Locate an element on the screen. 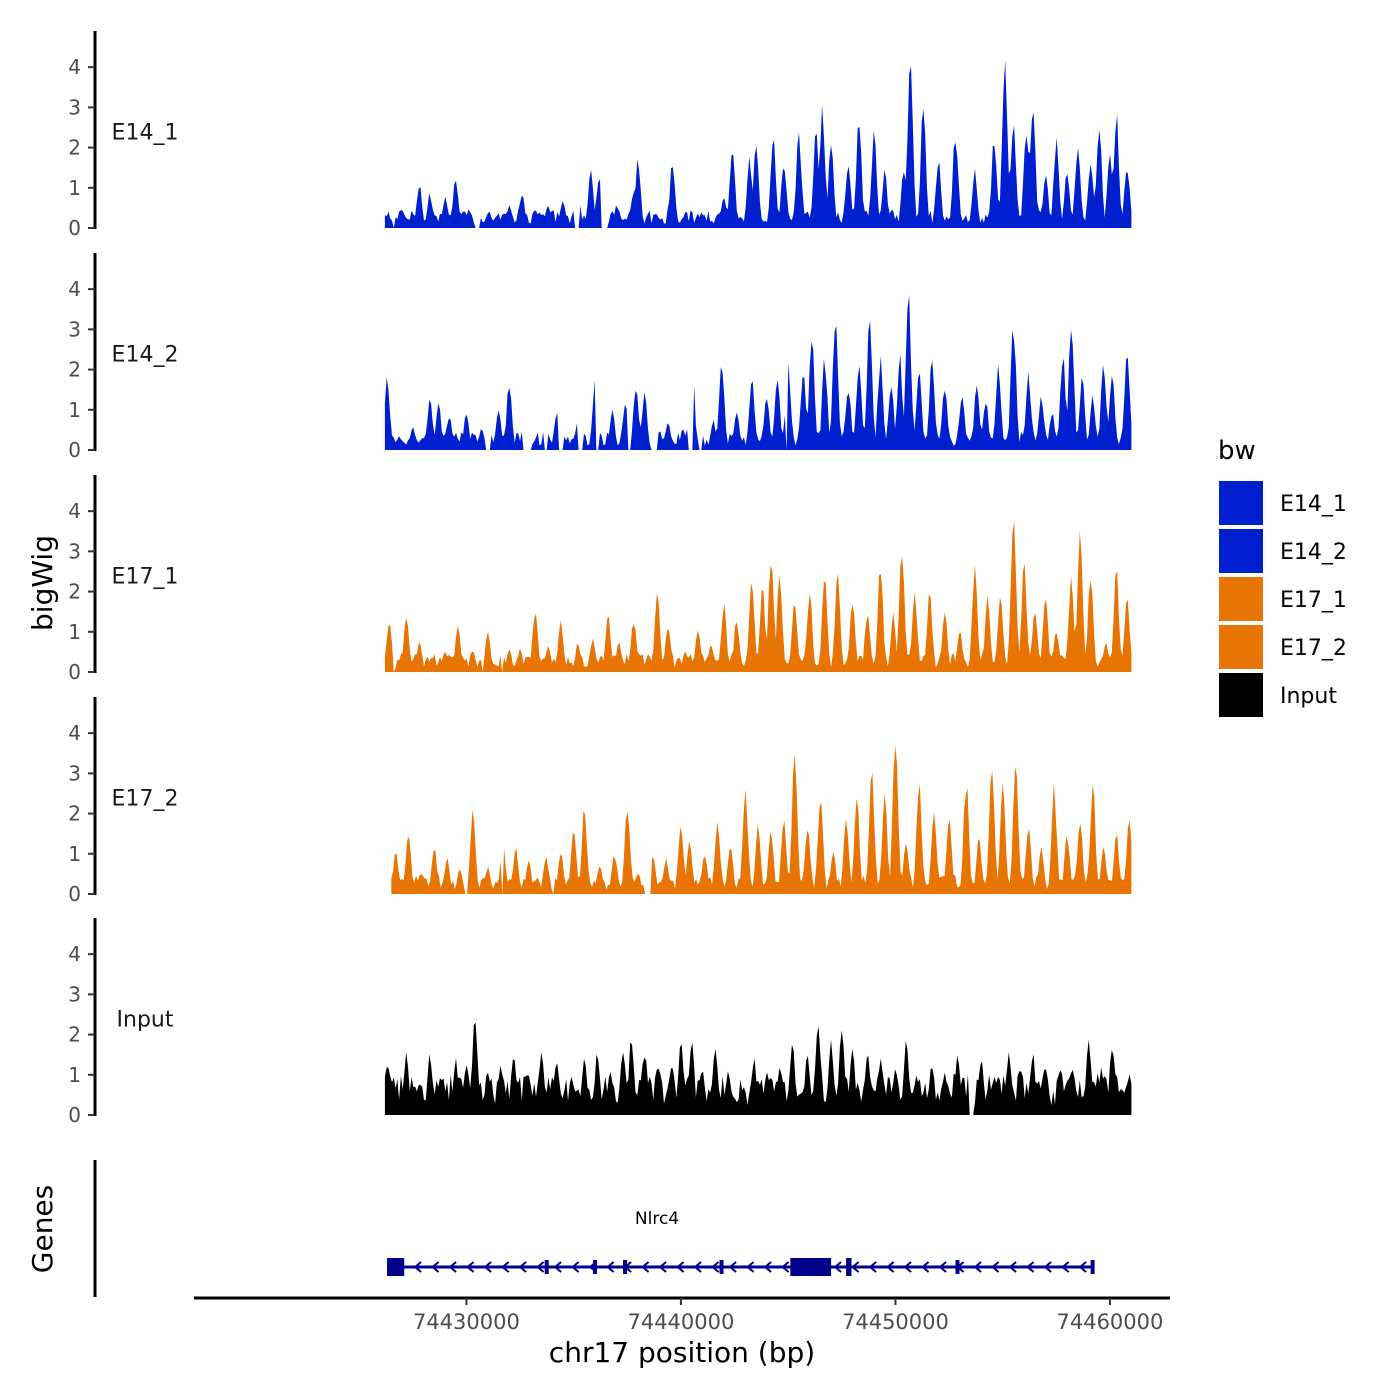 The height and width of the screenshot is (1400, 1400). legend-items: E14_1 E14_2 E17_1 E17_2 Input is located at coordinates (1283, 599).